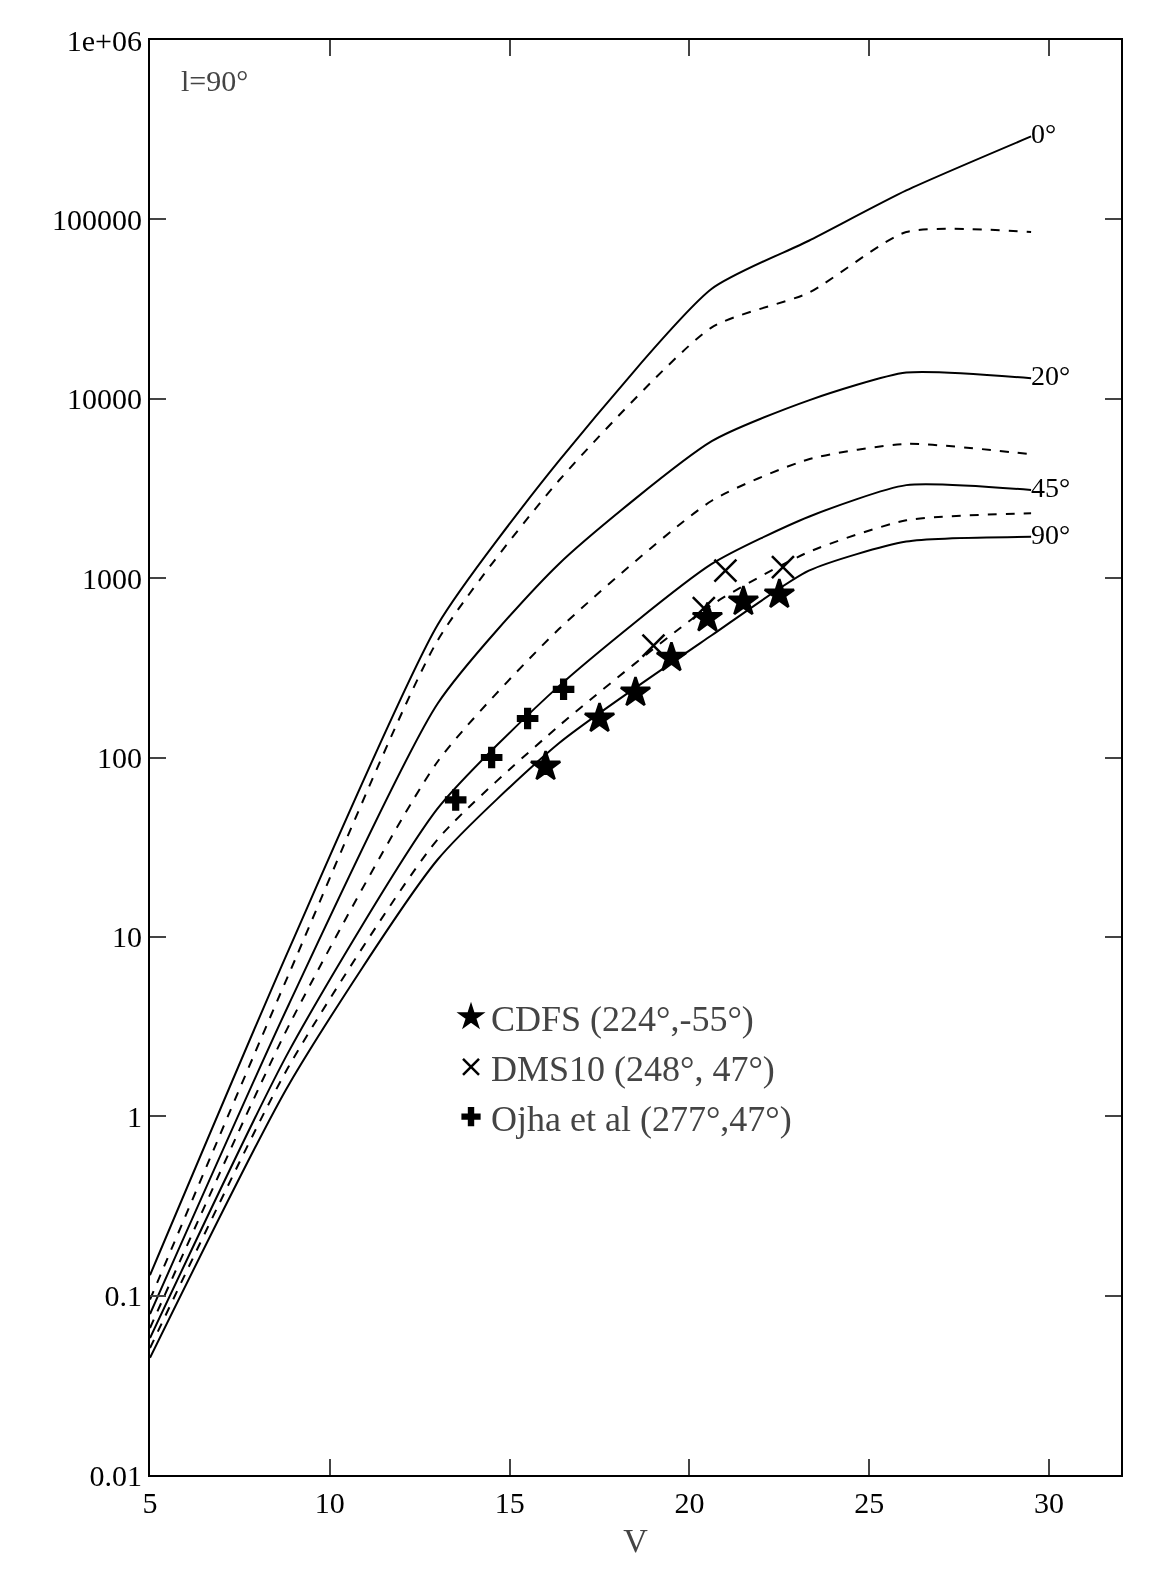 Image resolution: width=1161 pixels, height=1585 pixels. Describe the element at coordinates (689, 1502) in the screenshot. I see `x-tick-label: 20` at that location.